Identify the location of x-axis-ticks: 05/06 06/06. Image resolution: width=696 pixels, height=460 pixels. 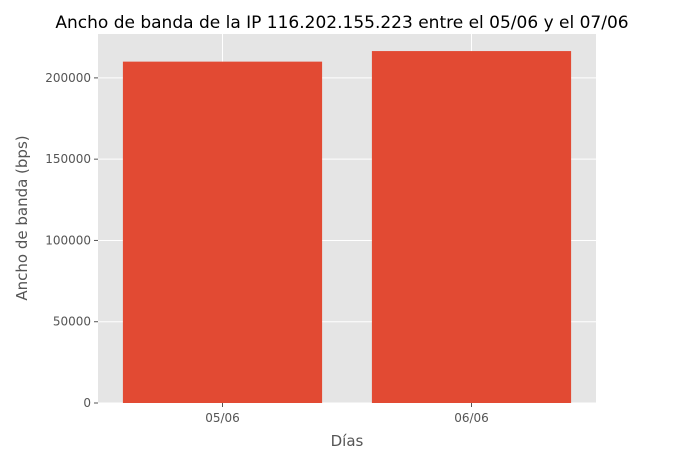
(347, 414).